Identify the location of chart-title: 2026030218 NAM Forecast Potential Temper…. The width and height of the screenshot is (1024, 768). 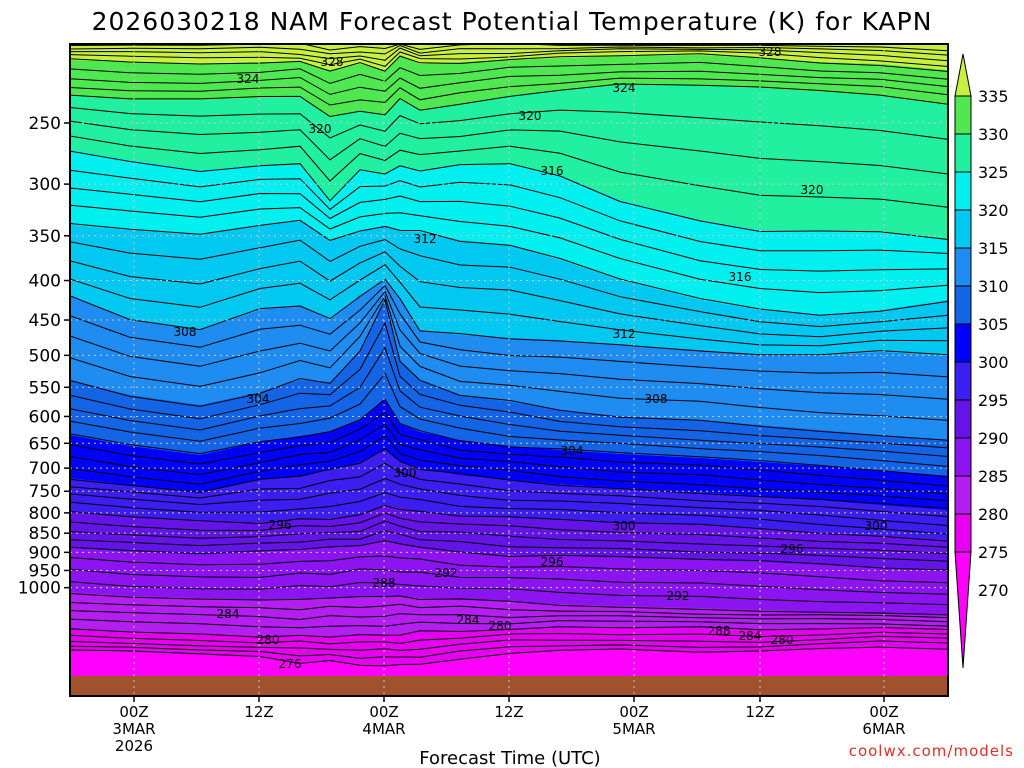
(512, 21).